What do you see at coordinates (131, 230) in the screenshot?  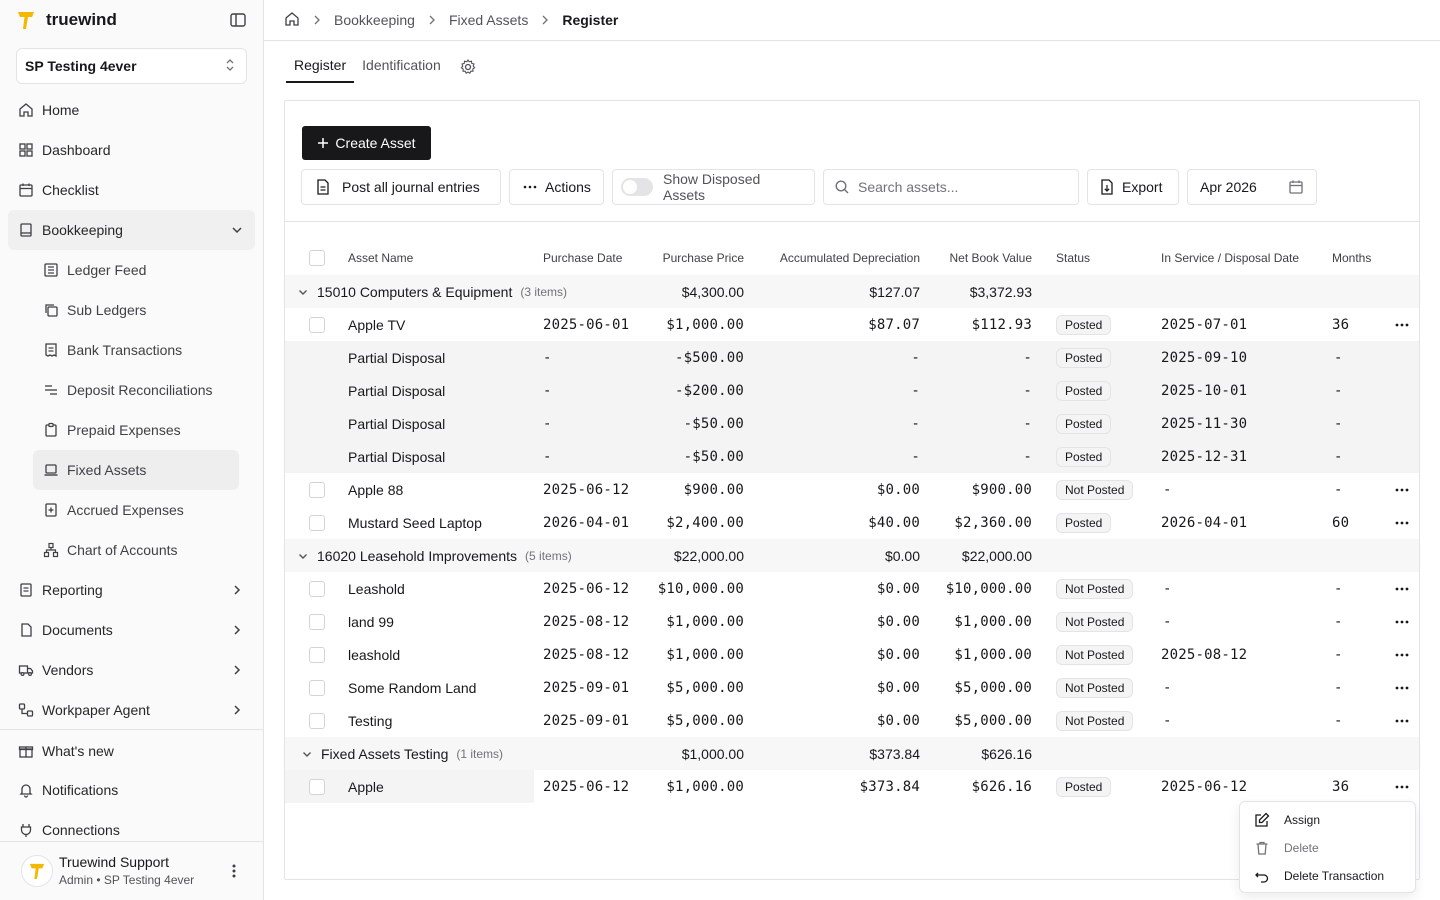 I see `nav-bookkeeping: Bookkeeping` at bounding box center [131, 230].